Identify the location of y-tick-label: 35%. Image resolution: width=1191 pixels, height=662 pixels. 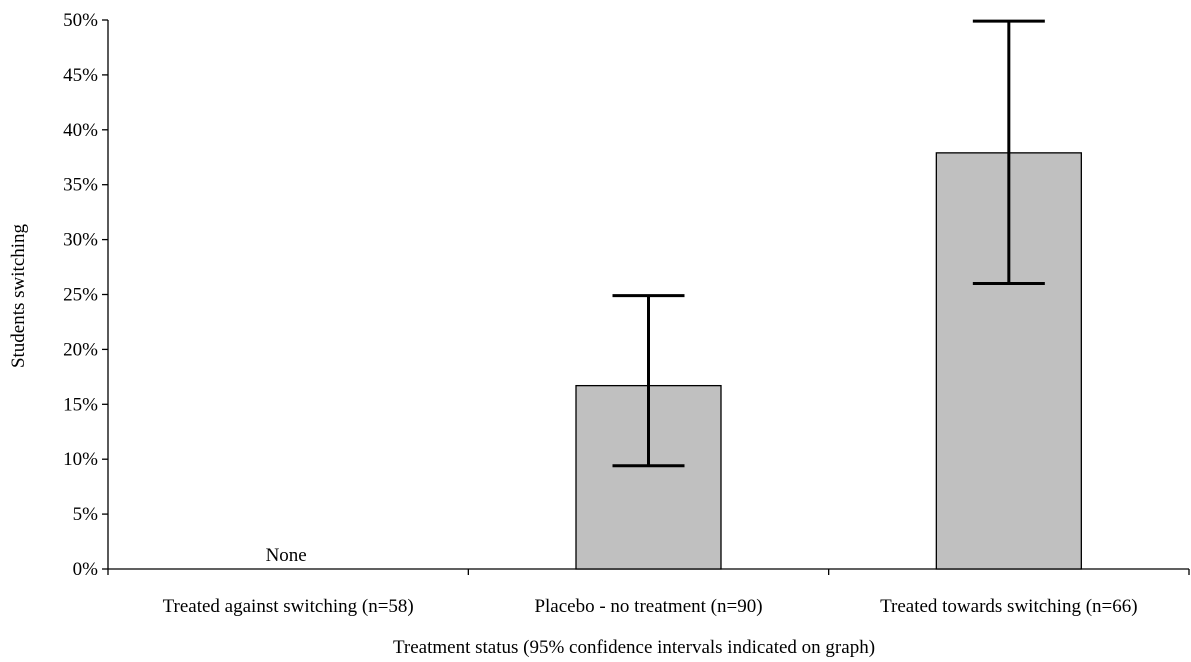
(80, 185).